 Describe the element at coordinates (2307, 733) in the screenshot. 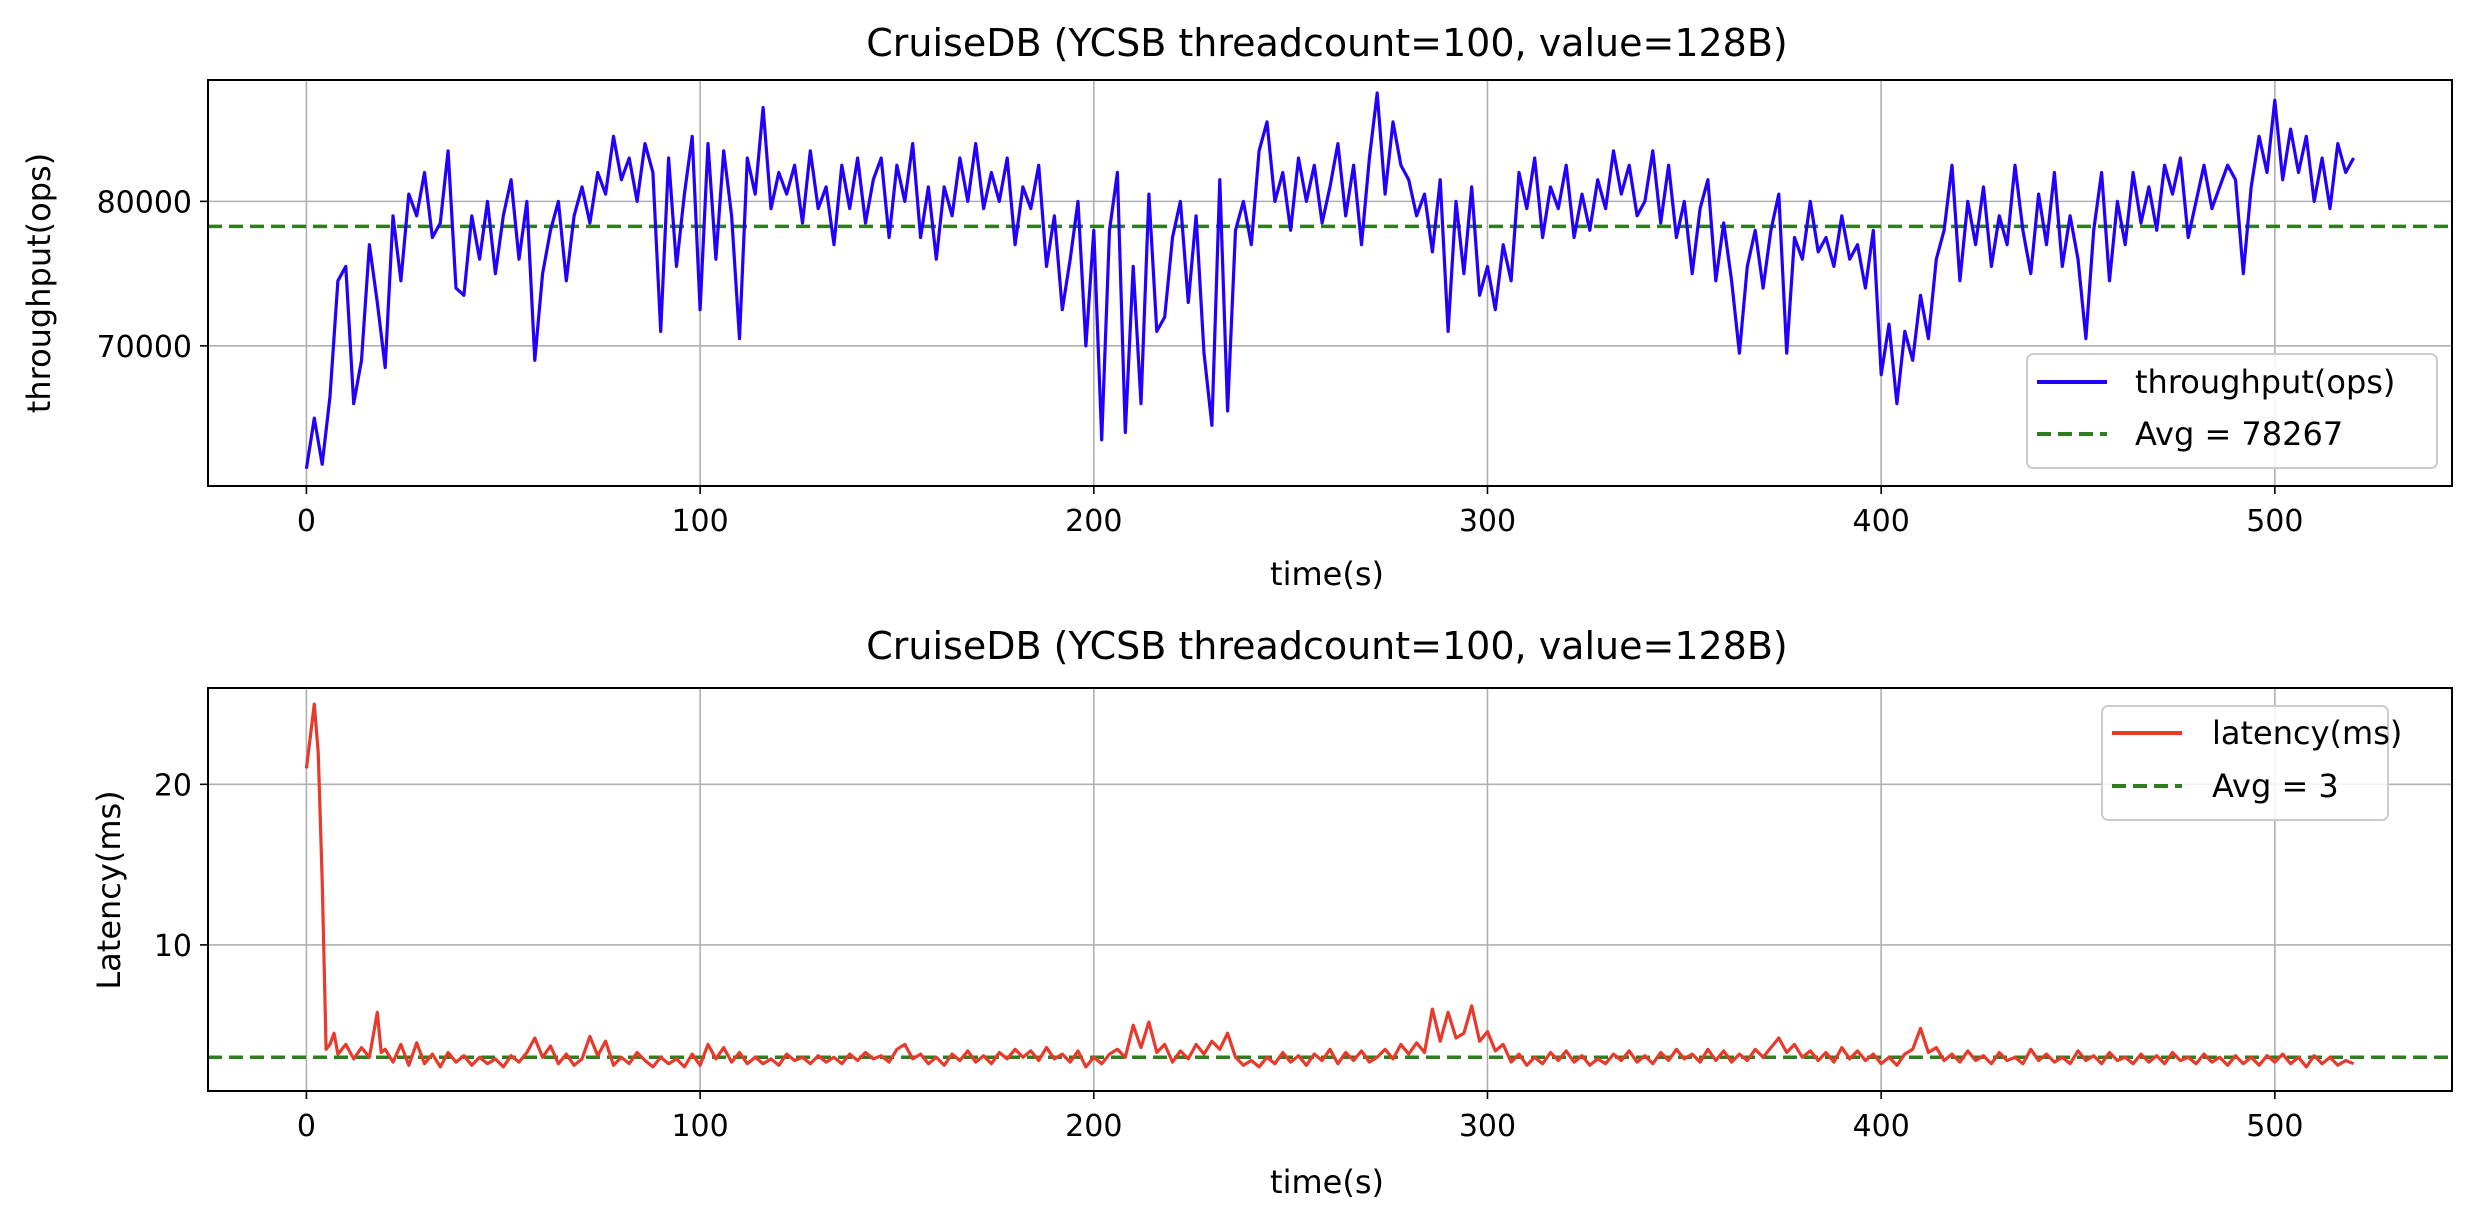

I see `legend-label-latency: latency(ms)` at that location.